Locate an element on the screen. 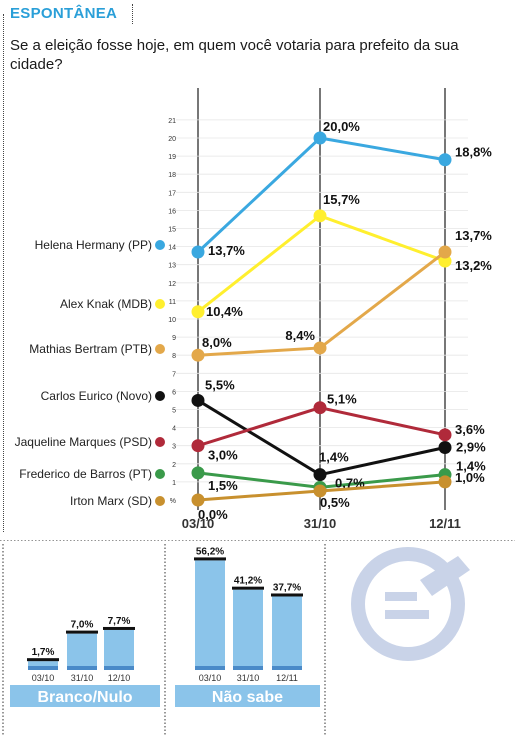 This screenshot has width=515, height=735. y-tick-label: 8 is located at coordinates (174, 356).